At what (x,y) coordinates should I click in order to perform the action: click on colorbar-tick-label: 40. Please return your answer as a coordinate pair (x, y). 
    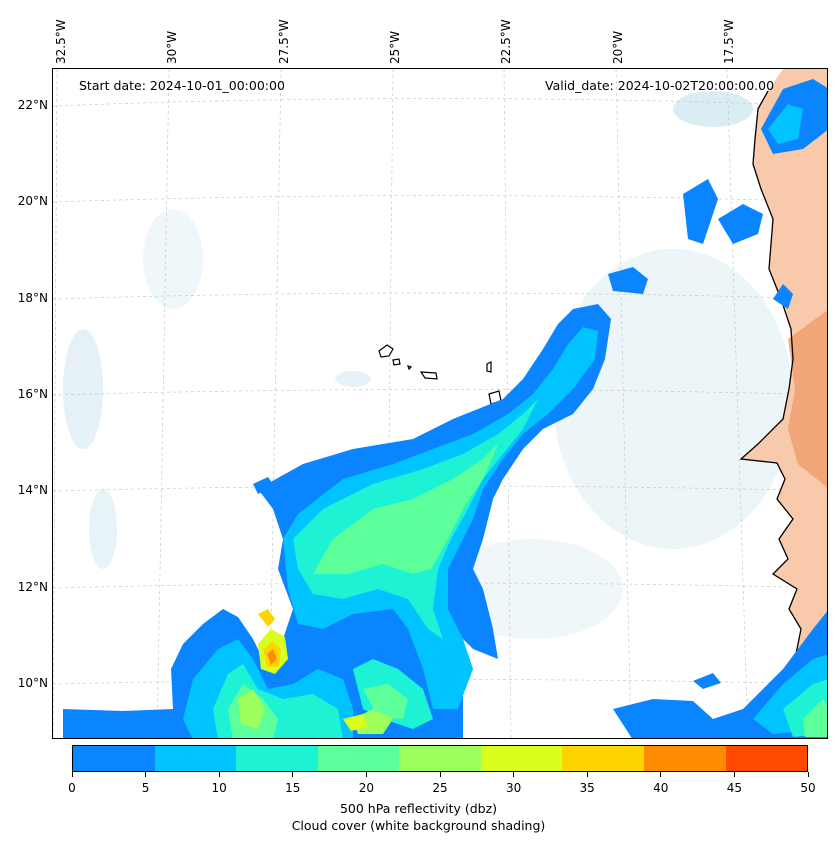
    Looking at the image, I should click on (661, 788).